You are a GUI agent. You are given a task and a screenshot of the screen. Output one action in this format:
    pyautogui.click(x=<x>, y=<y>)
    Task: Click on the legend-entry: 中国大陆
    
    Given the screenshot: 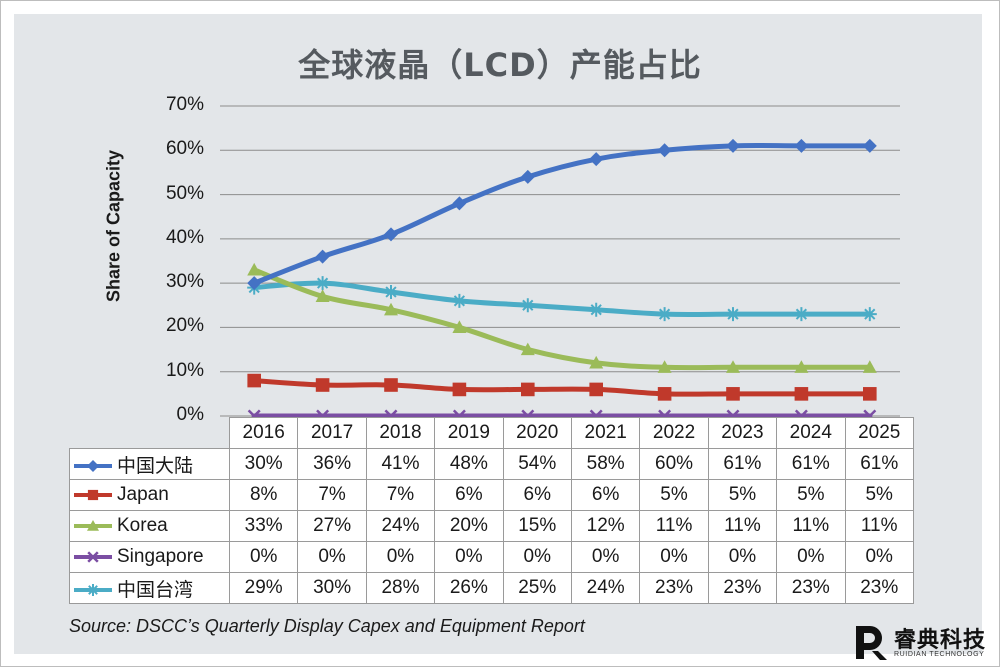 What is the action you would take?
    pyautogui.click(x=149, y=464)
    